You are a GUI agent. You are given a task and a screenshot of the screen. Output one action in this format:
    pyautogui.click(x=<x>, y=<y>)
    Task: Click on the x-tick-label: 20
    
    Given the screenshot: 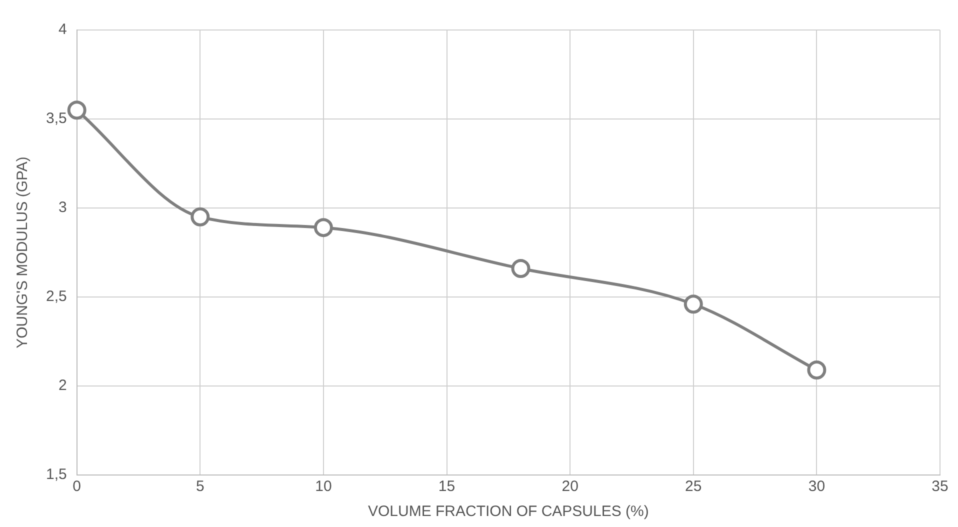 What is the action you would take?
    pyautogui.click(x=570, y=487)
    